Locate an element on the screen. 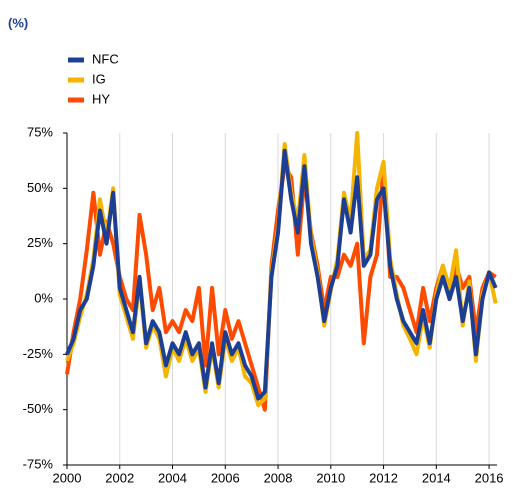  chart-title: (%) is located at coordinates (18, 22).